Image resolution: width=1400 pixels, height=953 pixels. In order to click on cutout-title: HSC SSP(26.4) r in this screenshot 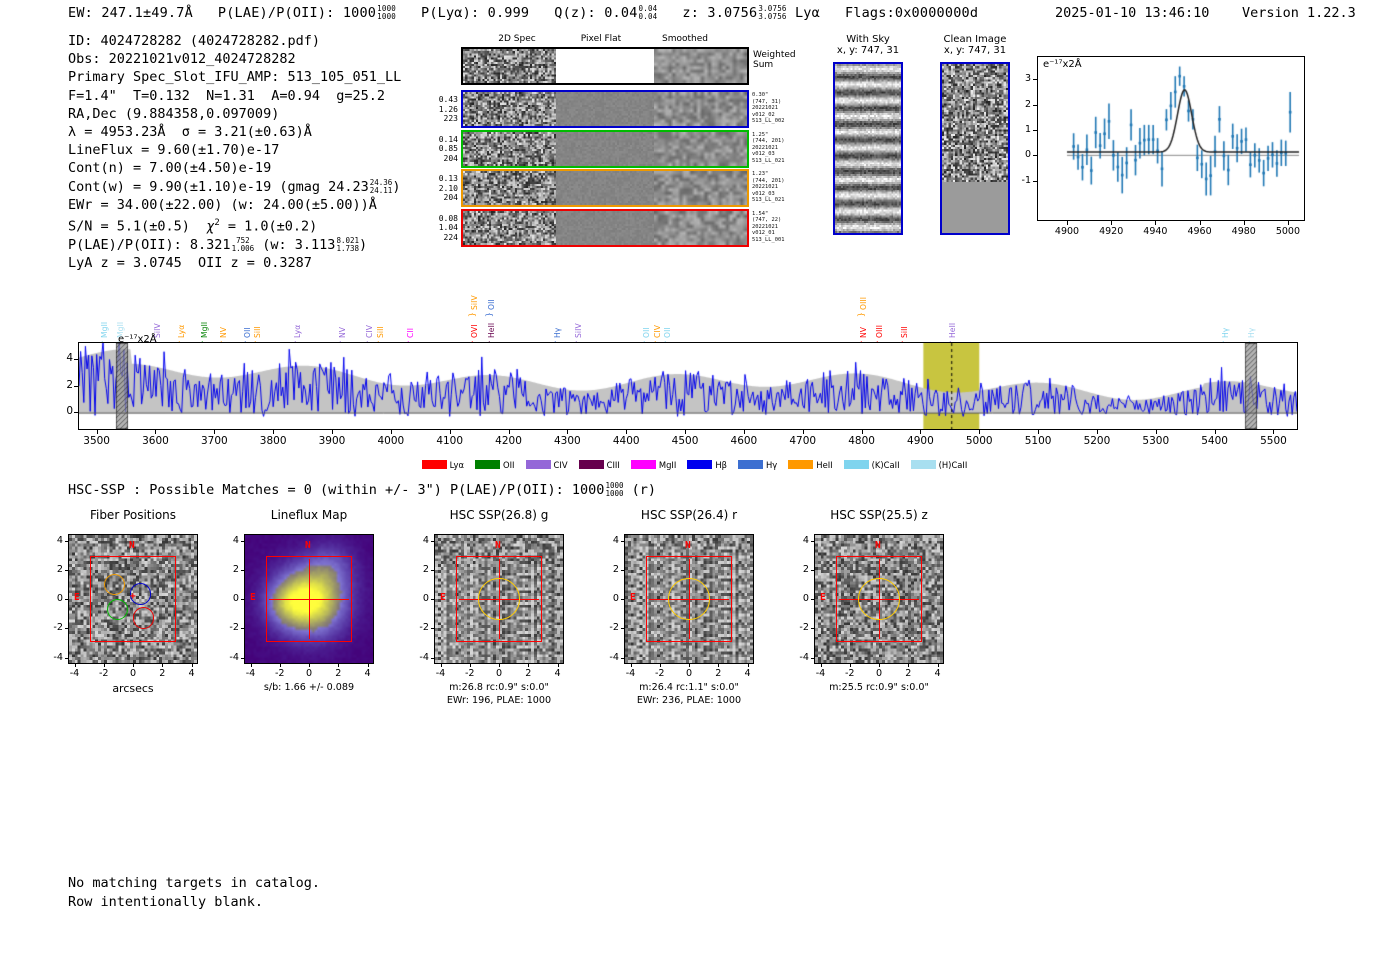, I will do `click(689, 515)`.